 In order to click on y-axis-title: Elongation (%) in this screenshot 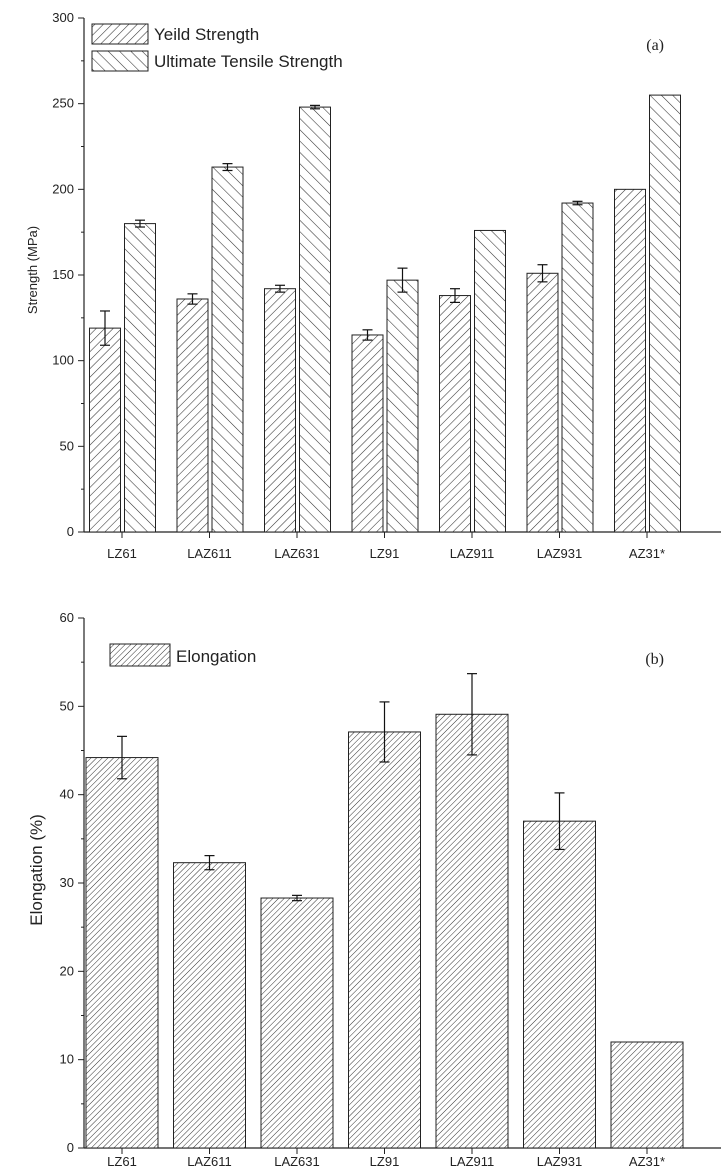, I will do `click(36, 870)`.